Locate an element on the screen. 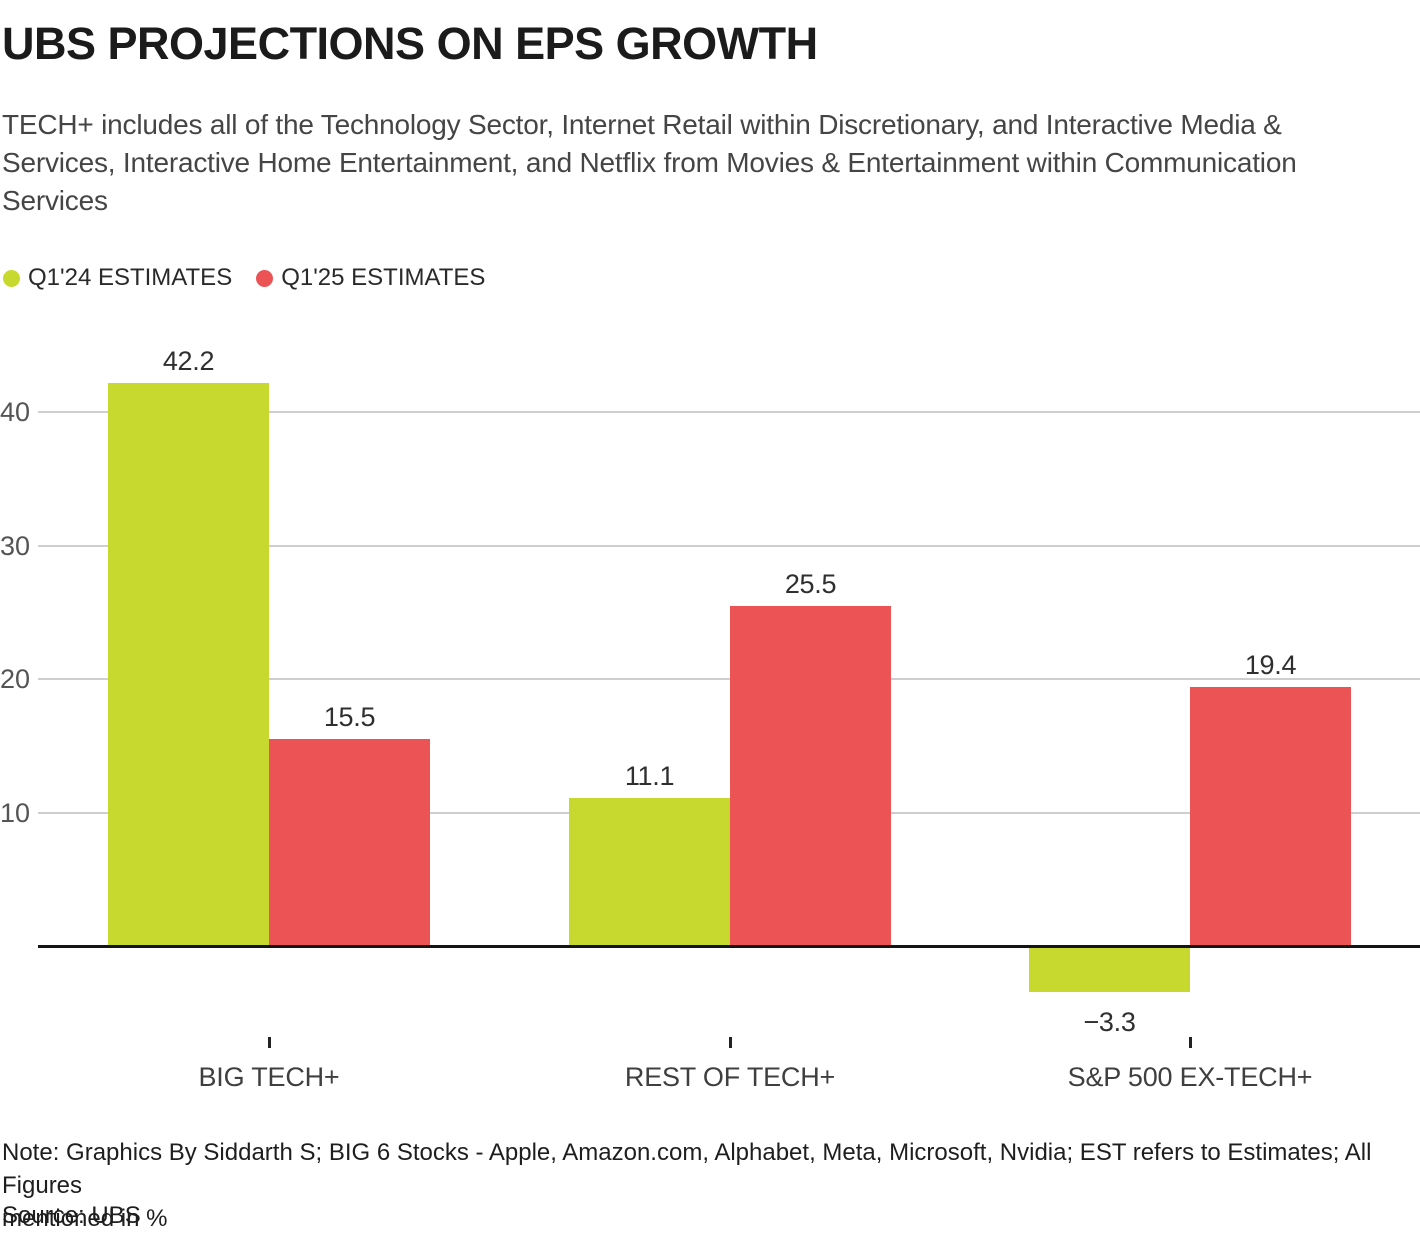  note-line: mentioned in % is located at coordinates (85, 1218).